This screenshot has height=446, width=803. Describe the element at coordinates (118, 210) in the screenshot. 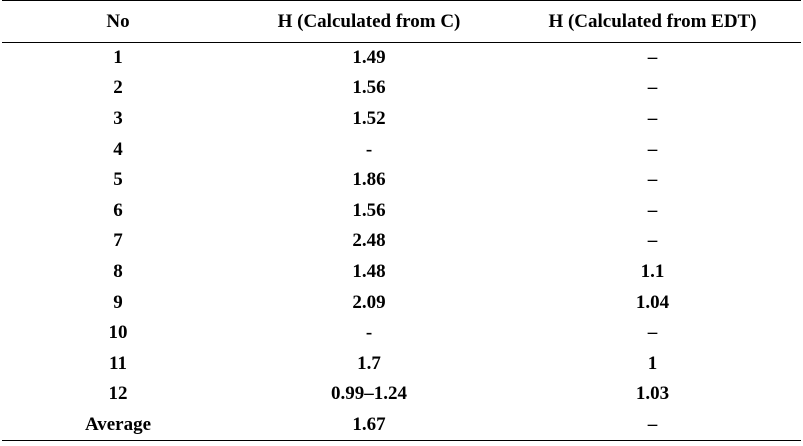

I see `cell-no: 6` at that location.